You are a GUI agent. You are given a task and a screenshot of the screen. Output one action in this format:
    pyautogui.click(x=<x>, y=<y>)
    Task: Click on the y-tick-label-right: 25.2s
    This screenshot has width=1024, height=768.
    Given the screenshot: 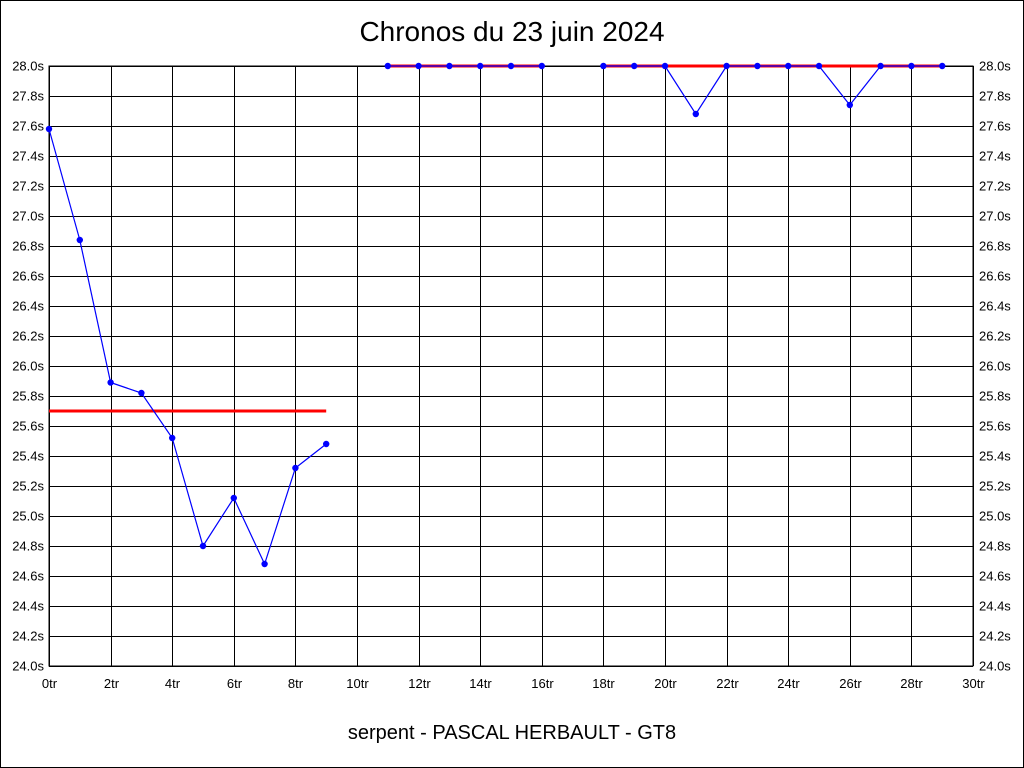 What is the action you would take?
    pyautogui.click(x=995, y=486)
    